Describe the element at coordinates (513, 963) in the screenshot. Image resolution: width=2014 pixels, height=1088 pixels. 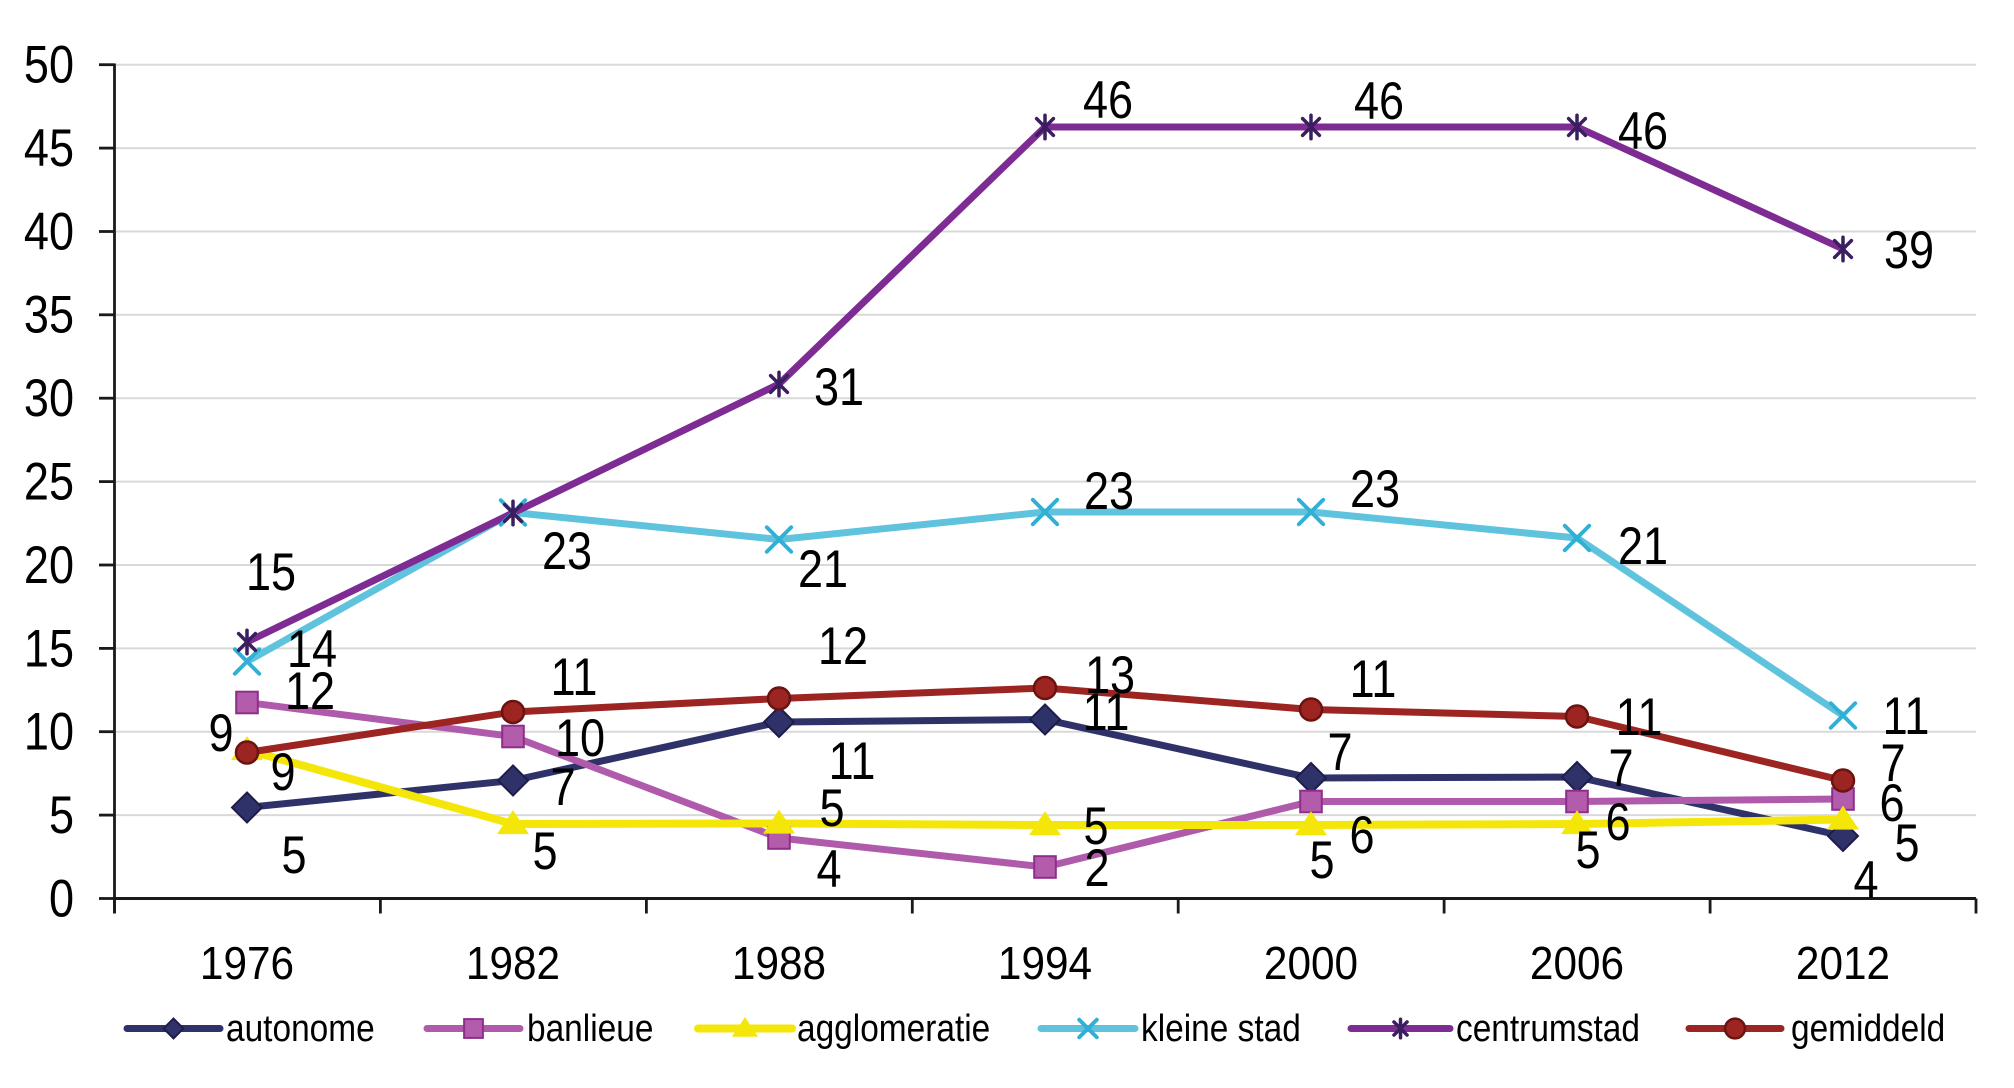
I see `svg-text: 1982` at that location.